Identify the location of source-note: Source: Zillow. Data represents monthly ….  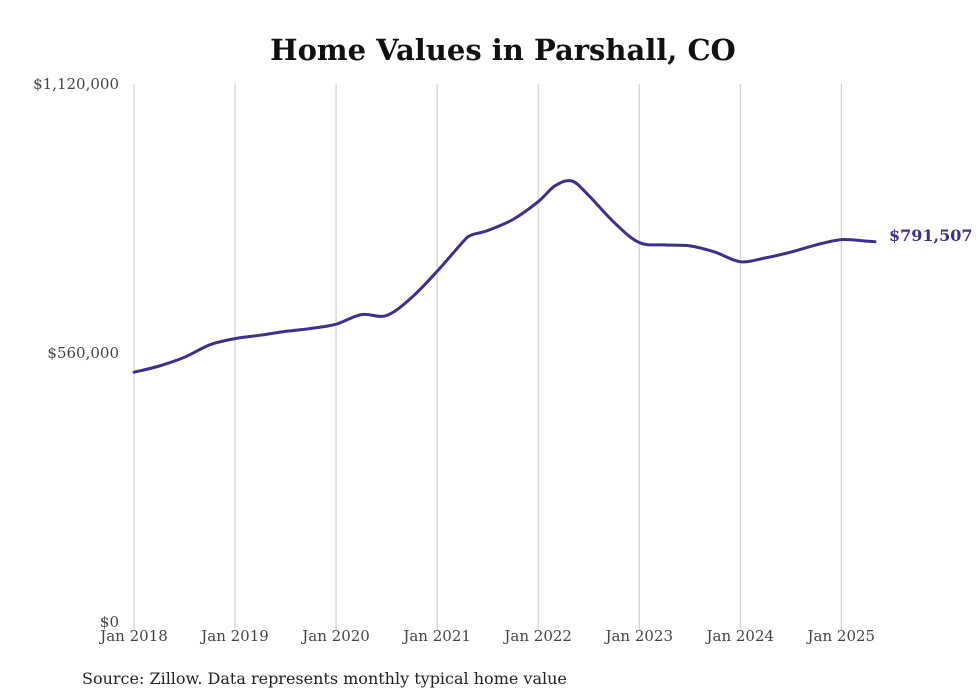
(324, 678).